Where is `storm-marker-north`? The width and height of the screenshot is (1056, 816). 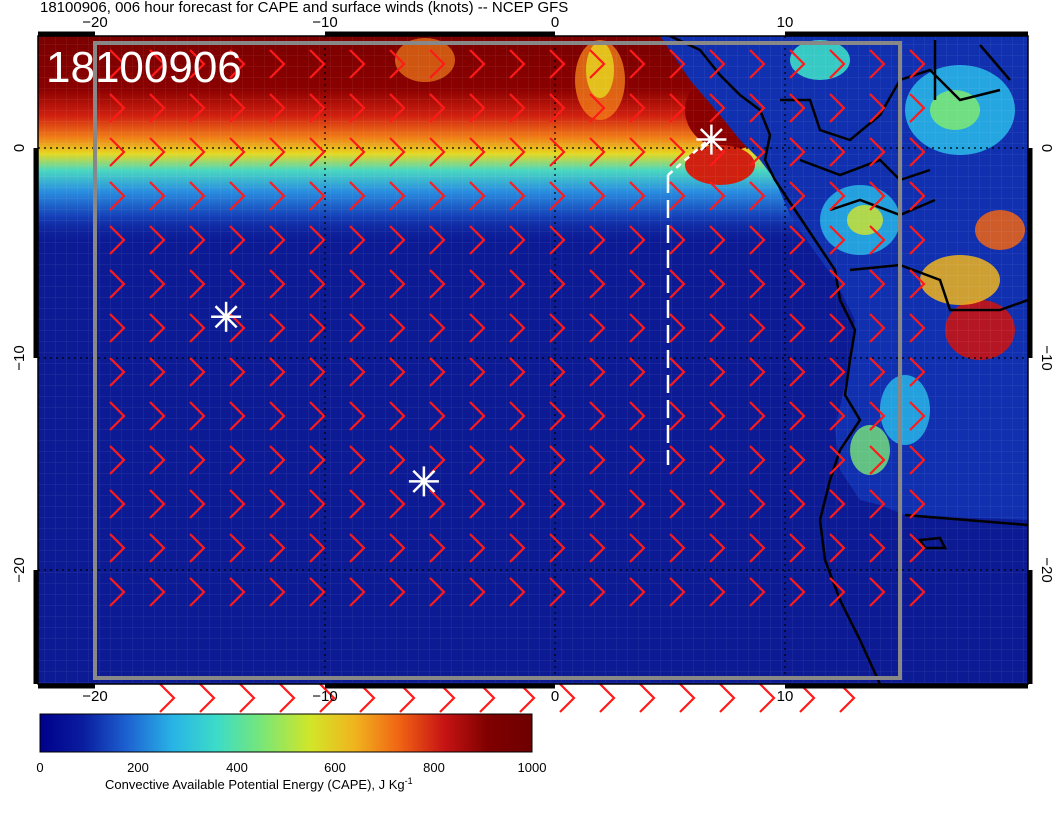
storm-marker-north is located at coordinates (711, 139).